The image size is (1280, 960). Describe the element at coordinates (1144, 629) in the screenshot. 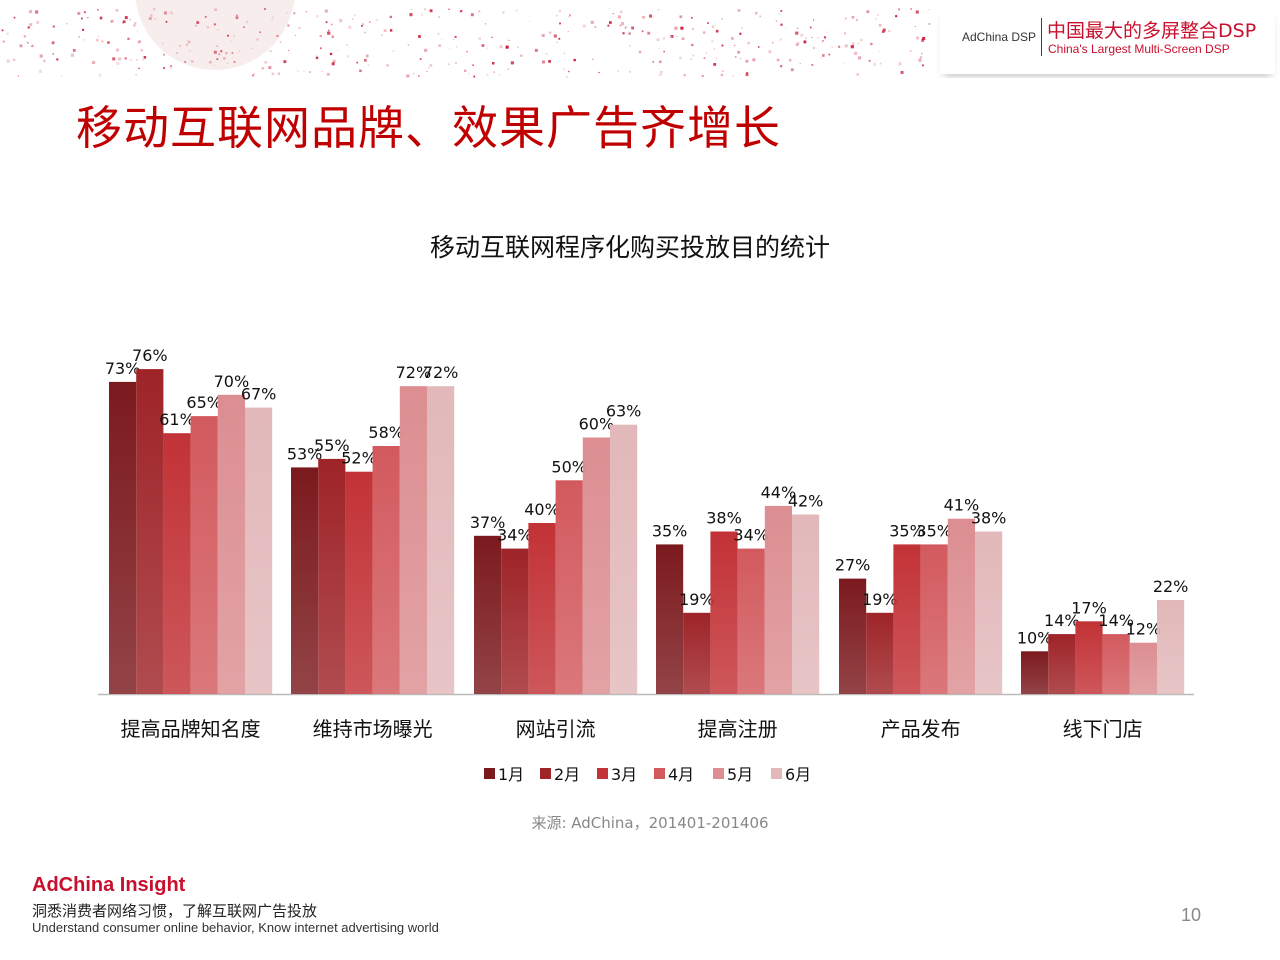

I see `data-label: 12%` at that location.